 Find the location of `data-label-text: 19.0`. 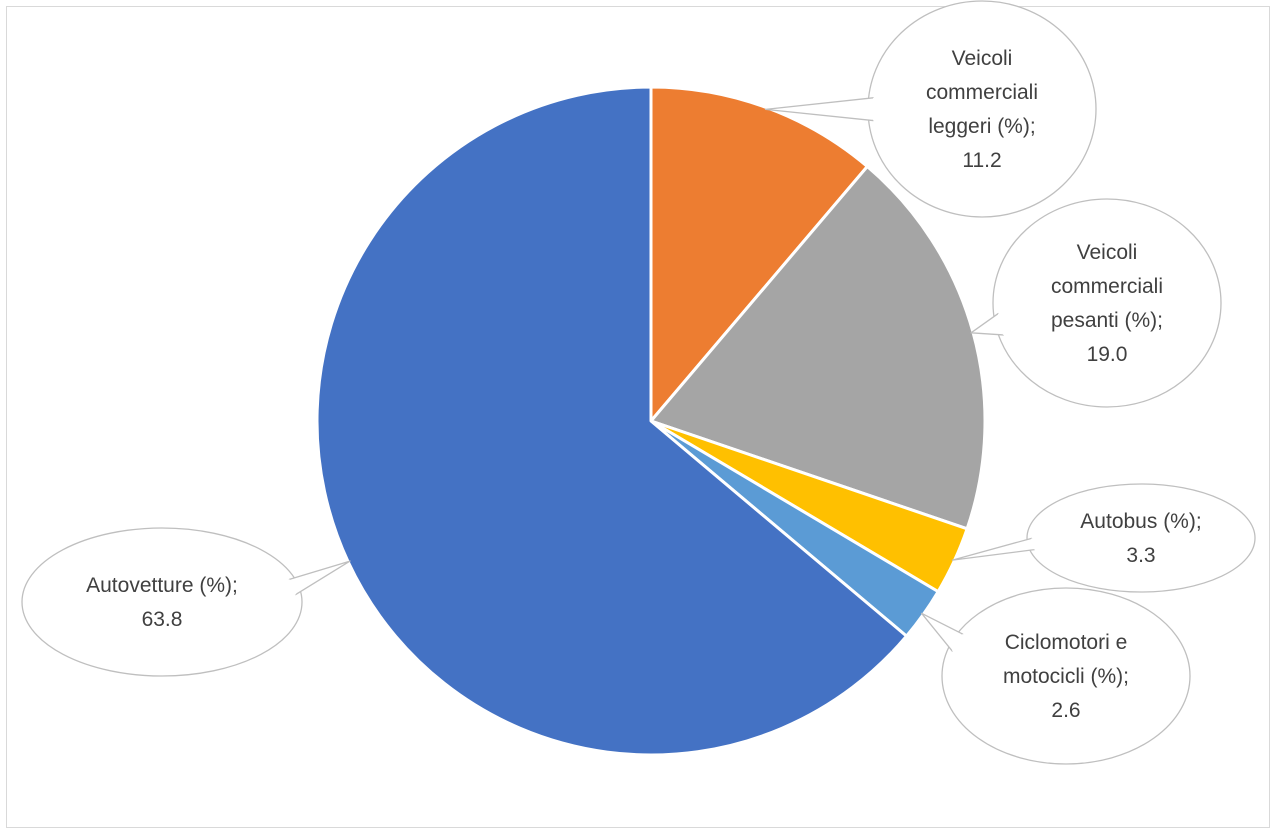

data-label-text: 19.0 is located at coordinates (1107, 354).